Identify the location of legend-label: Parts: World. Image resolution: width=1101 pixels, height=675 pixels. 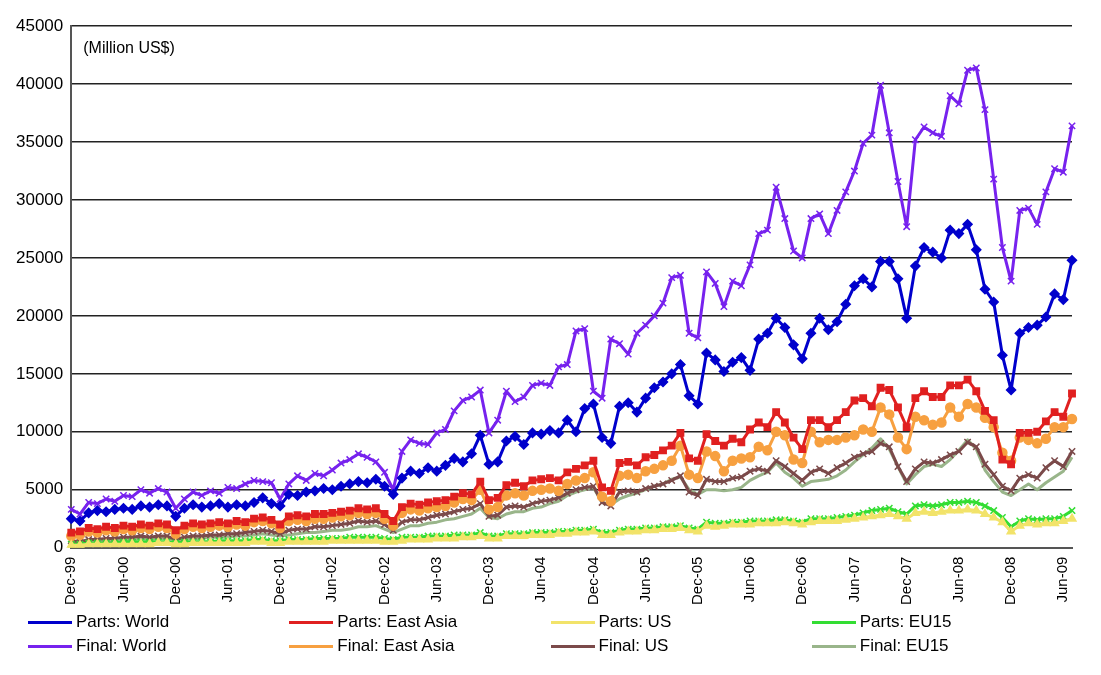
(123, 622).